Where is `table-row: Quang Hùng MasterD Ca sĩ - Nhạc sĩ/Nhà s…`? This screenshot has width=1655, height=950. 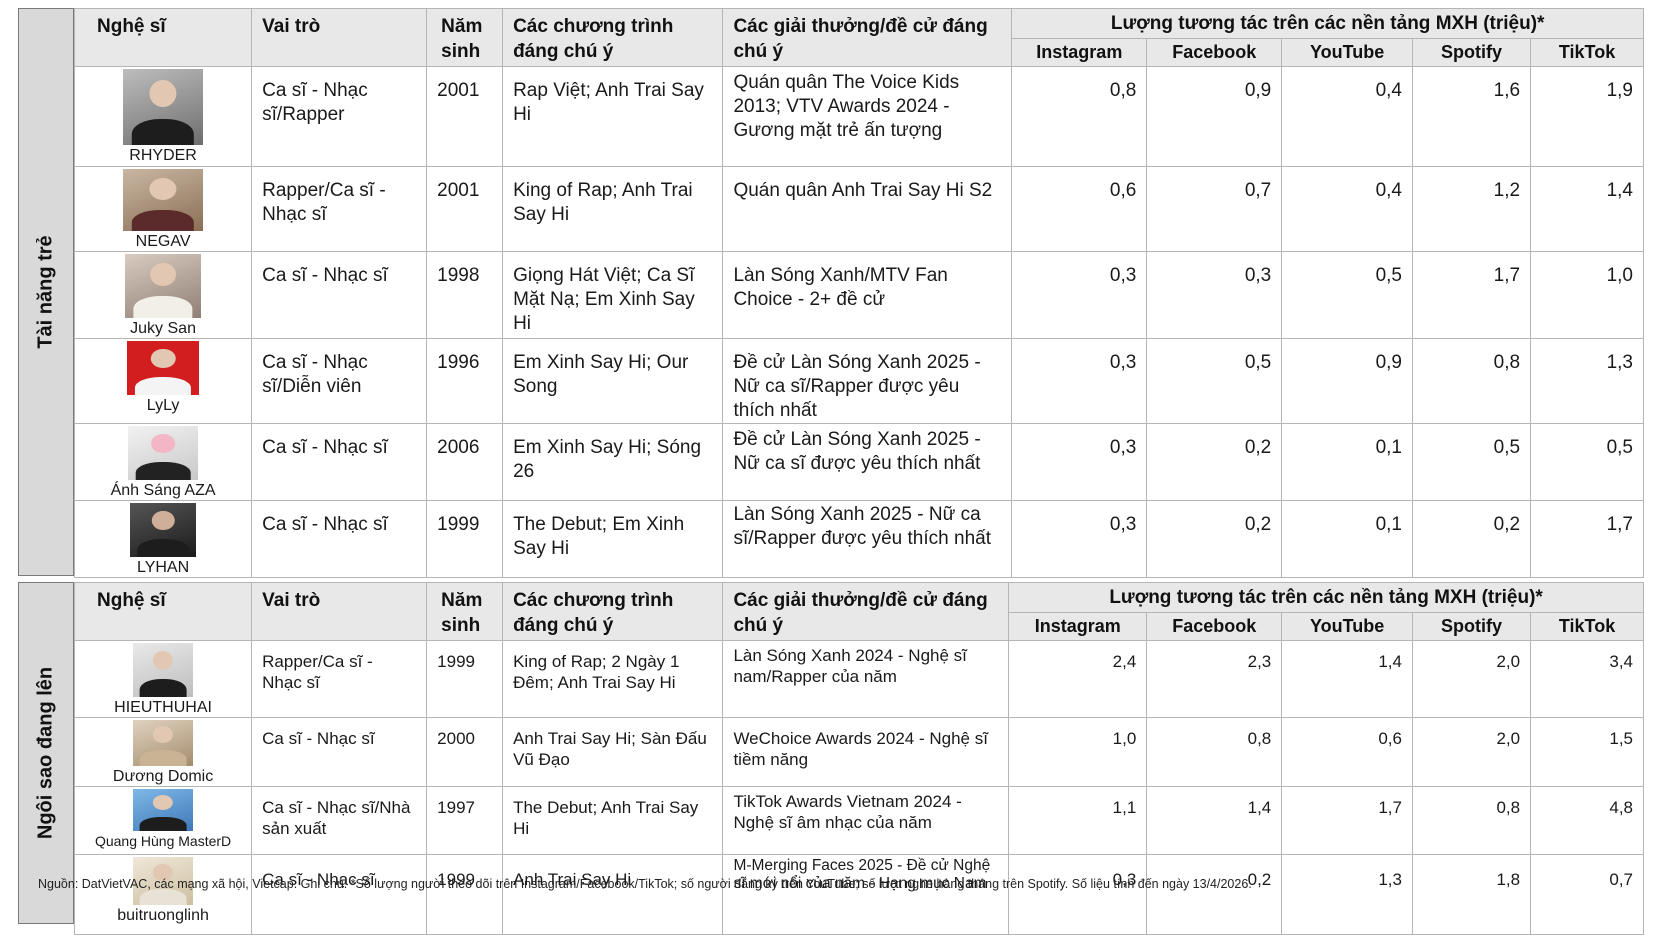
table-row: Quang Hùng MasterD Ca sĩ - Nhạc sĩ/Nhà s… is located at coordinates (858, 820).